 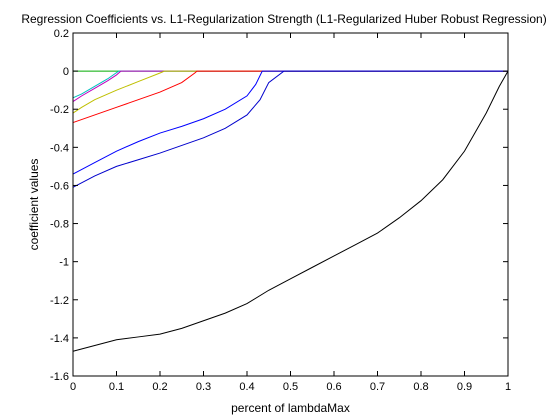 I want to click on y-tick-label: -1, so click(x=64, y=263).